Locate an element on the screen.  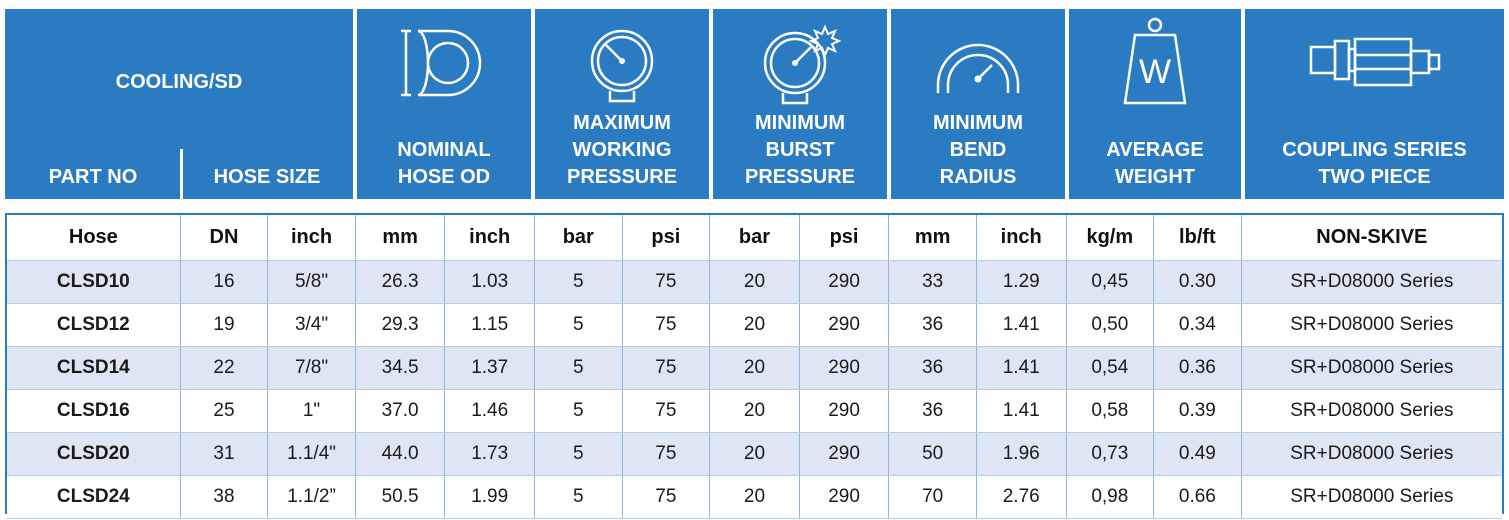
coupling-icon is located at coordinates (1375, 65).